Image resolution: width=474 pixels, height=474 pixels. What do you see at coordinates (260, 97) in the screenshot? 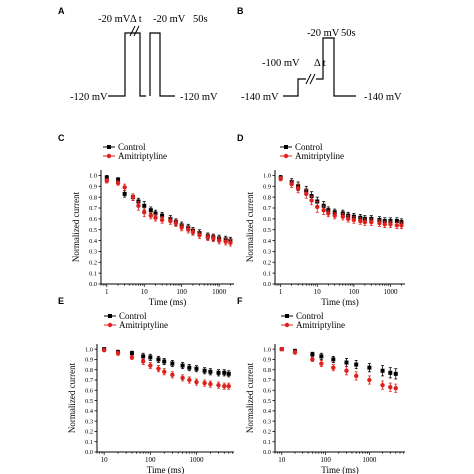
I see `label-hold-b: -140 mV` at bounding box center [260, 97].